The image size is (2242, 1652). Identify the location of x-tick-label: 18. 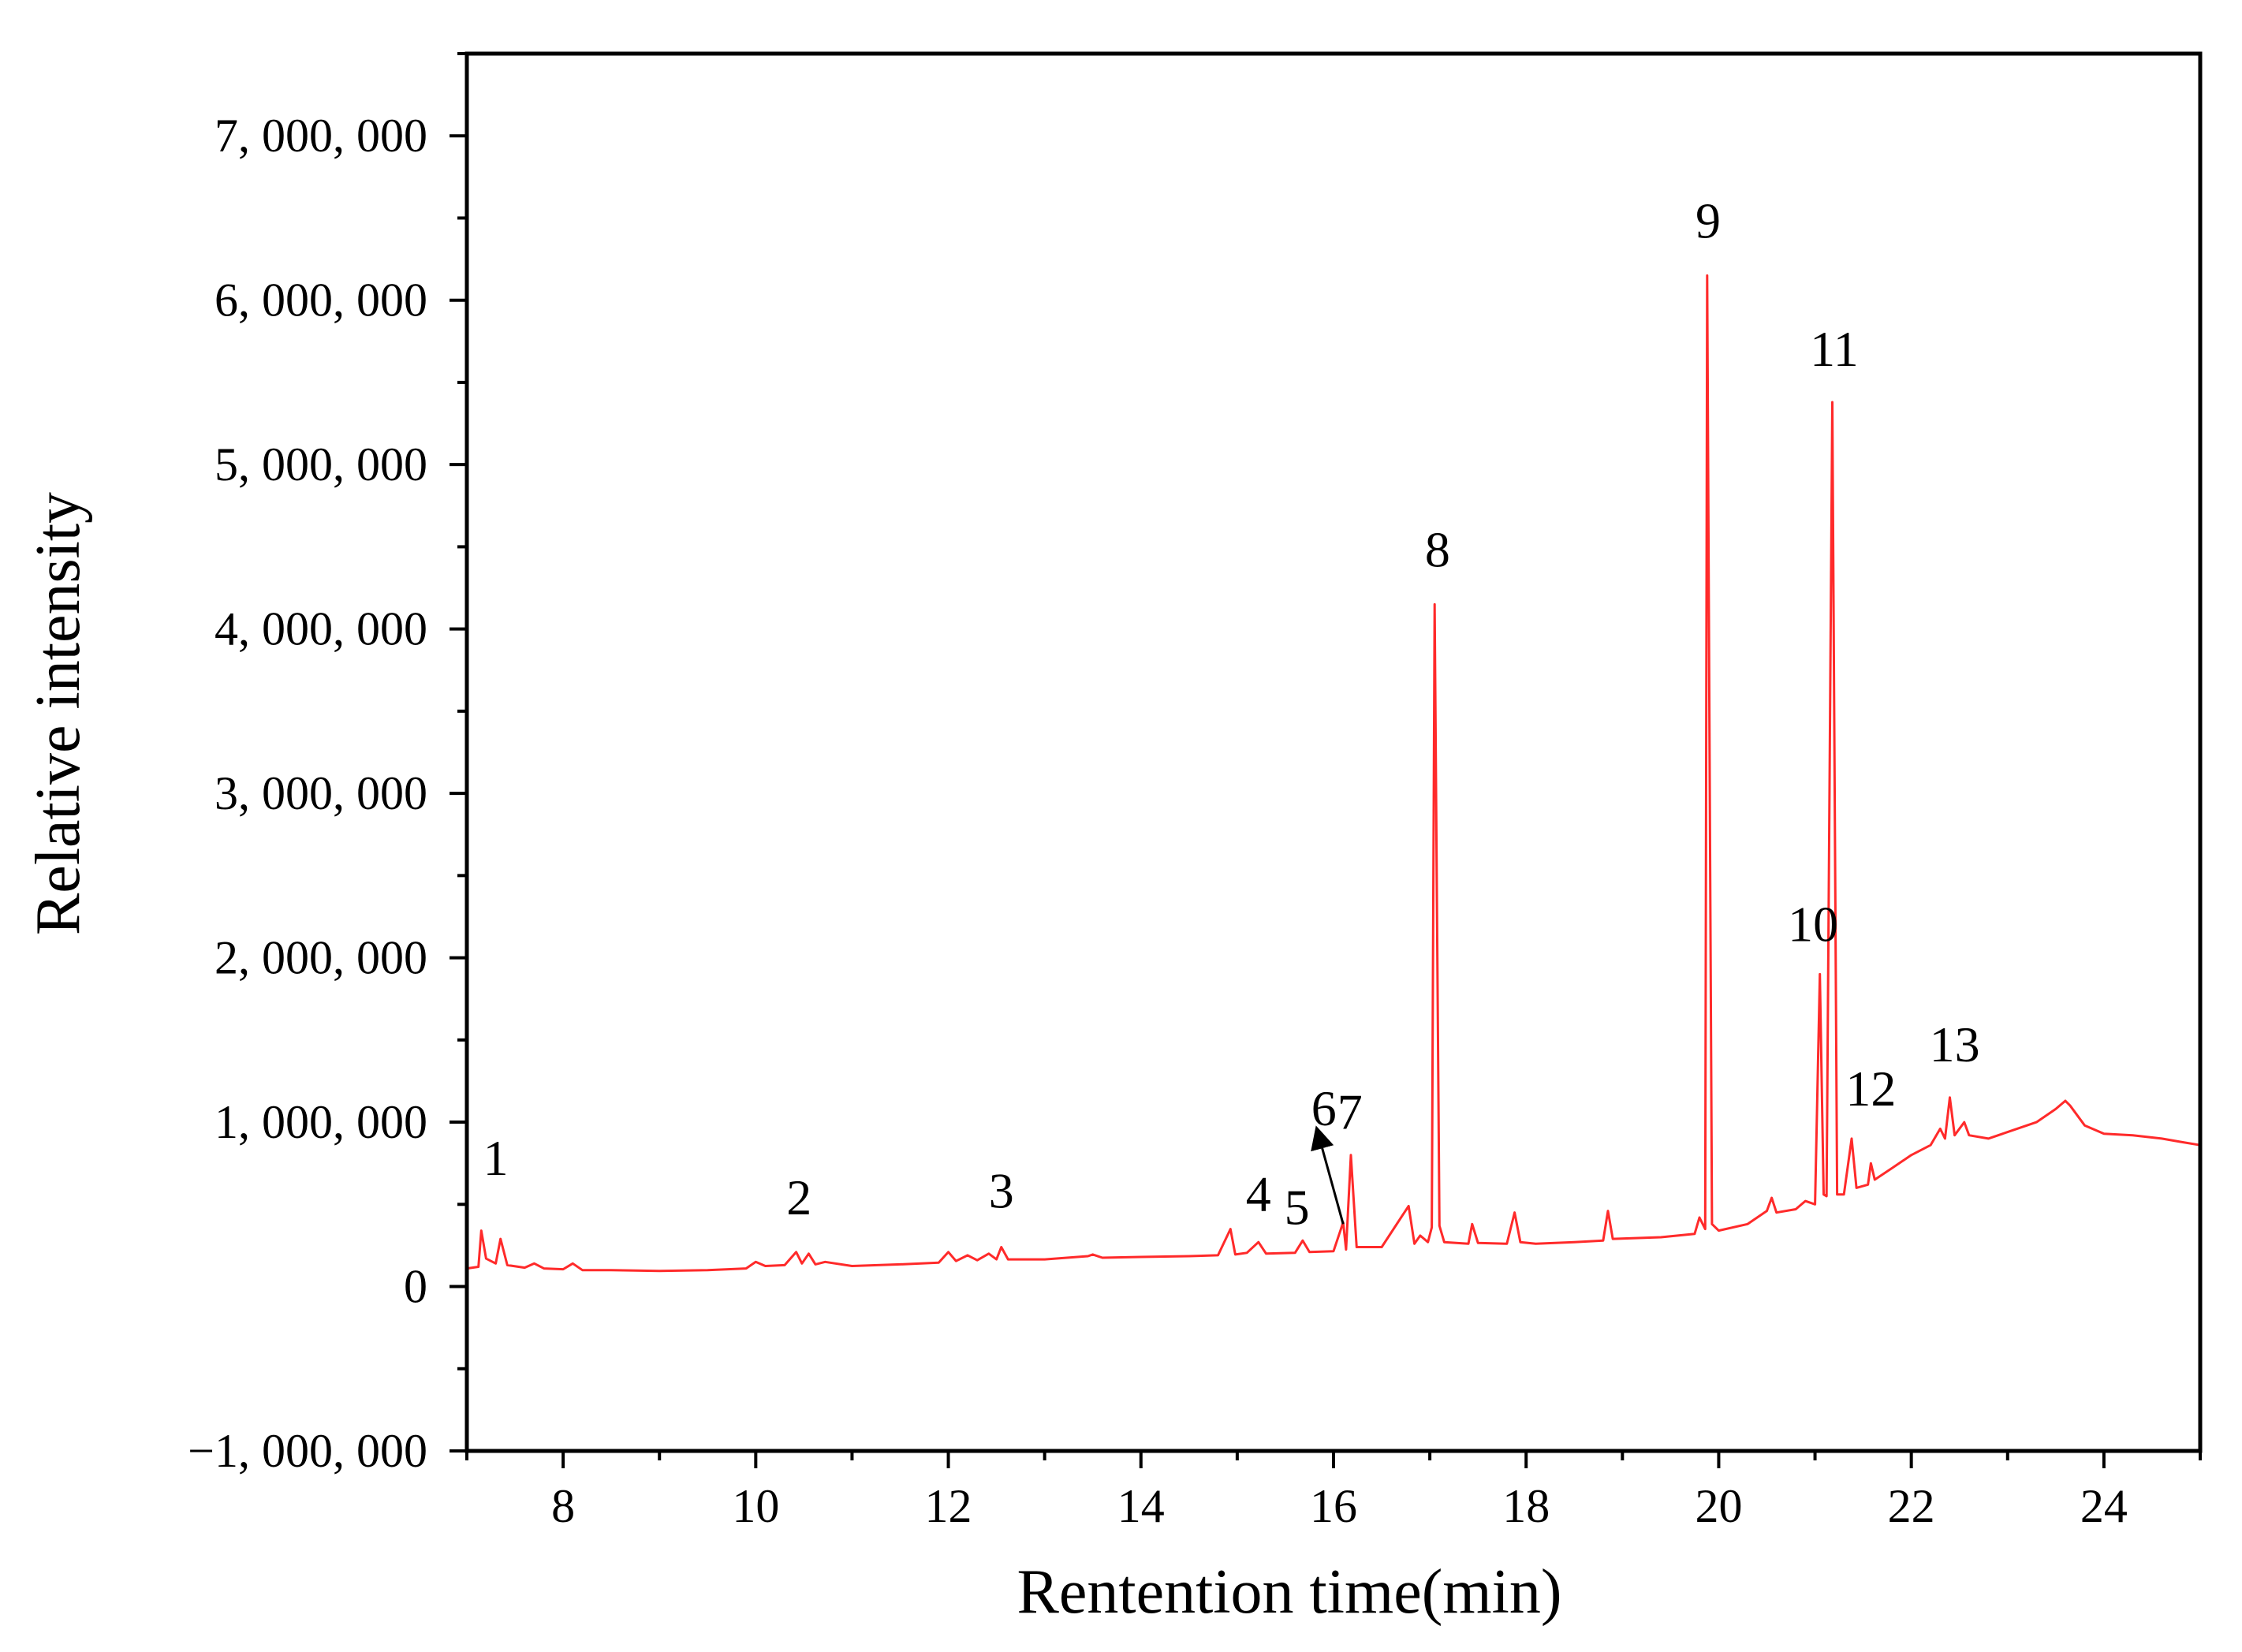
(1526, 1506).